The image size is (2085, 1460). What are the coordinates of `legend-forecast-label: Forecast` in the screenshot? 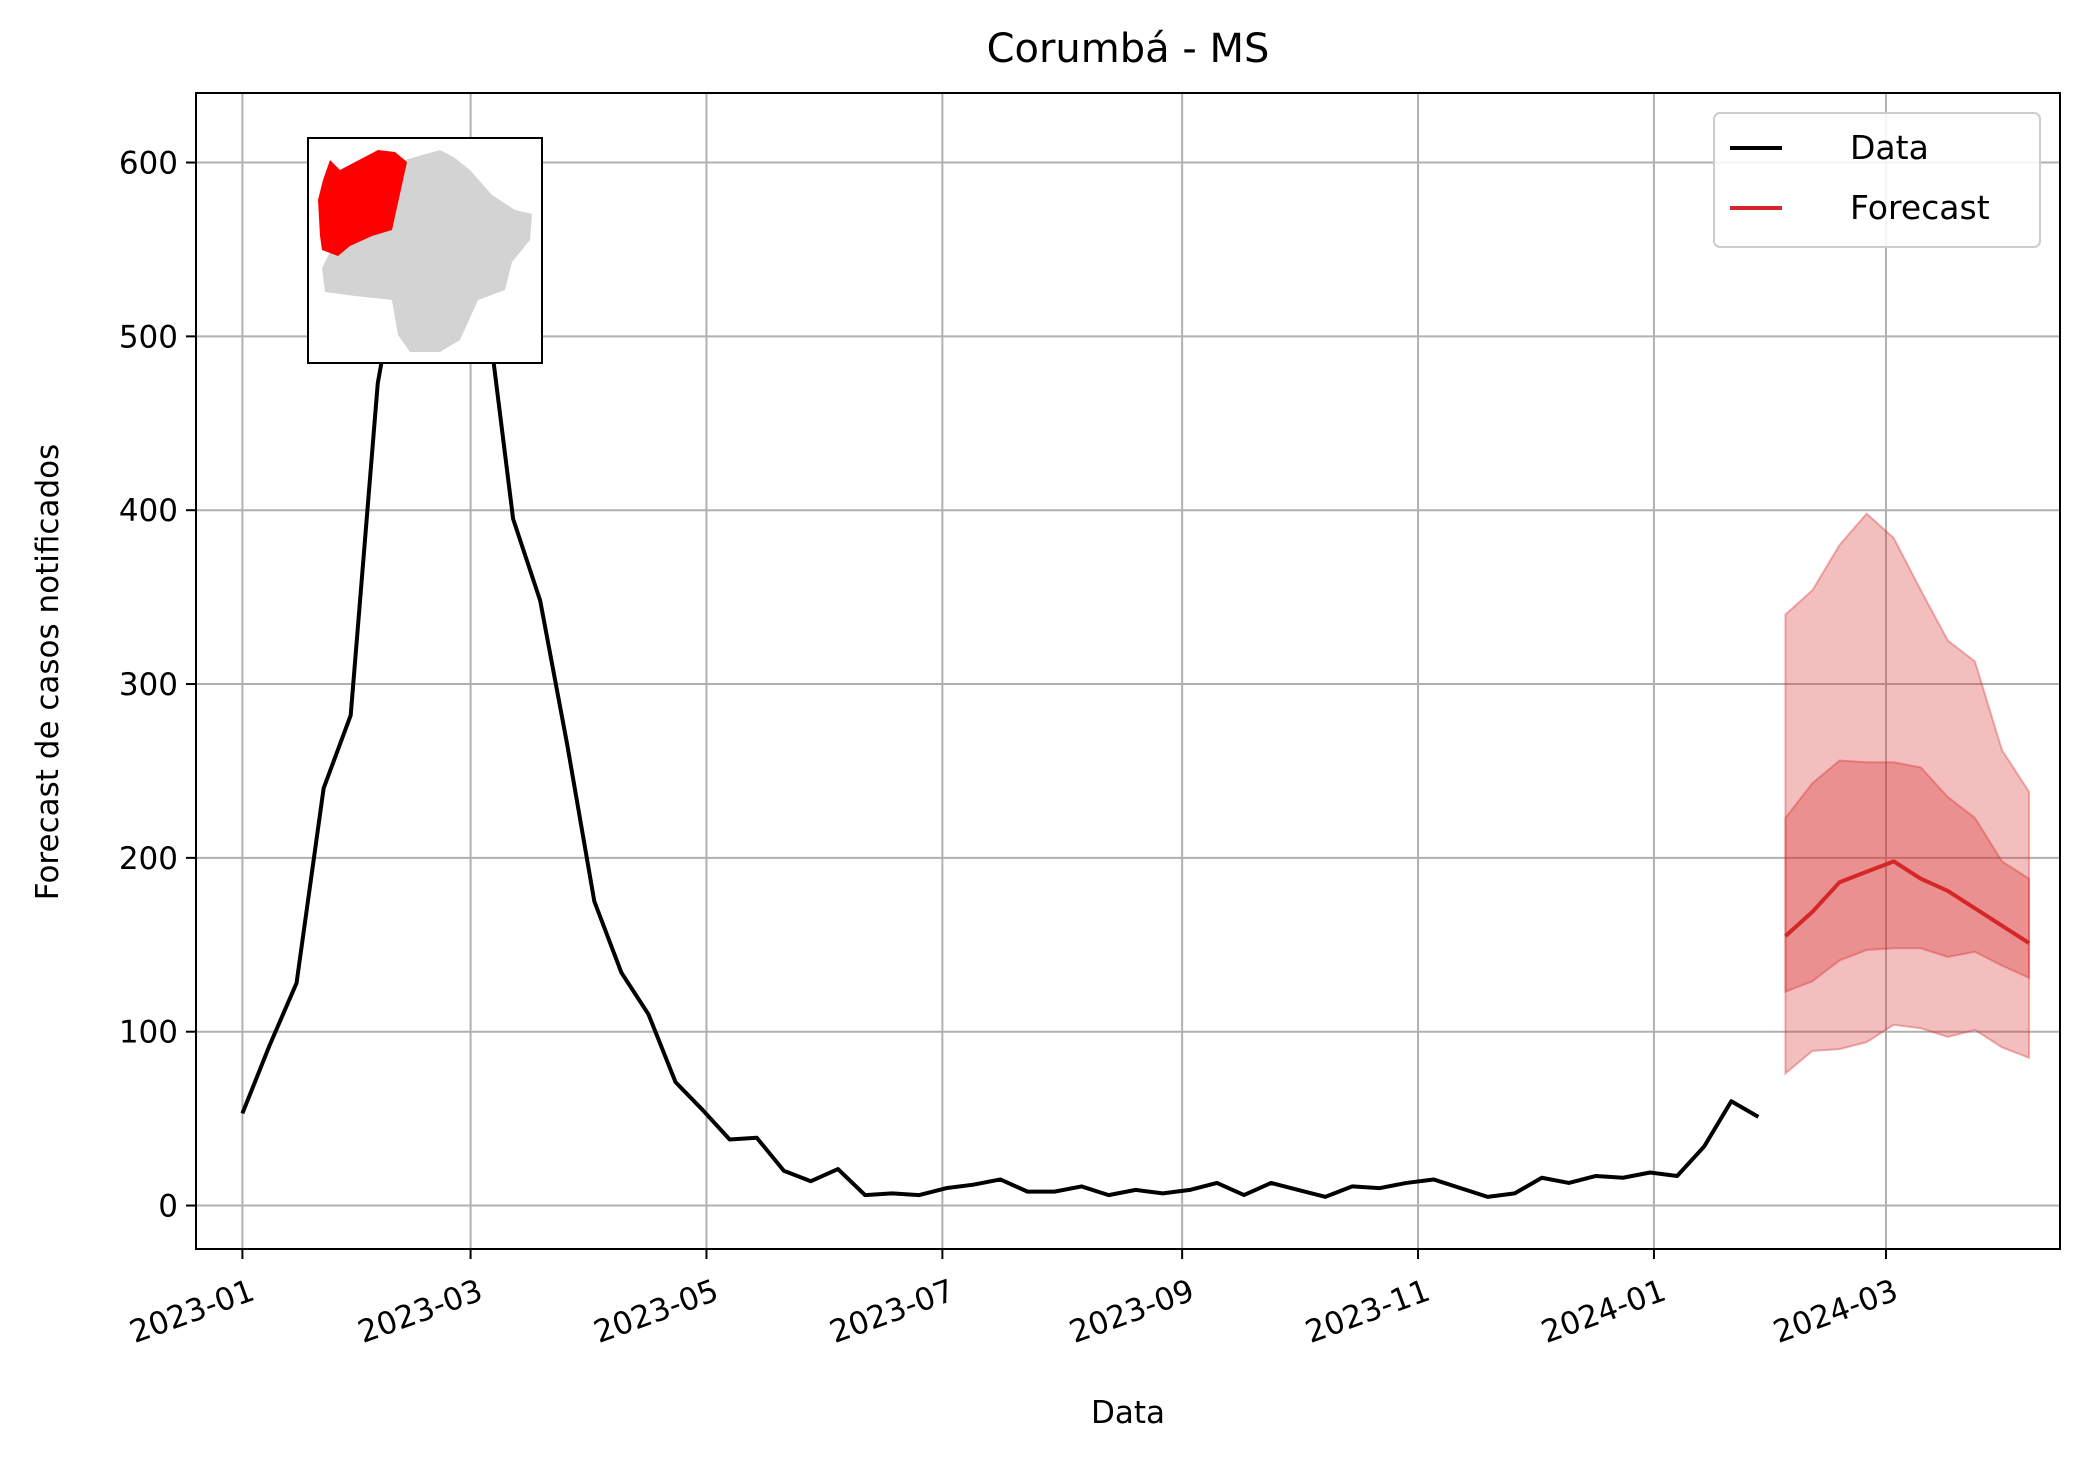 It's located at (1920, 207).